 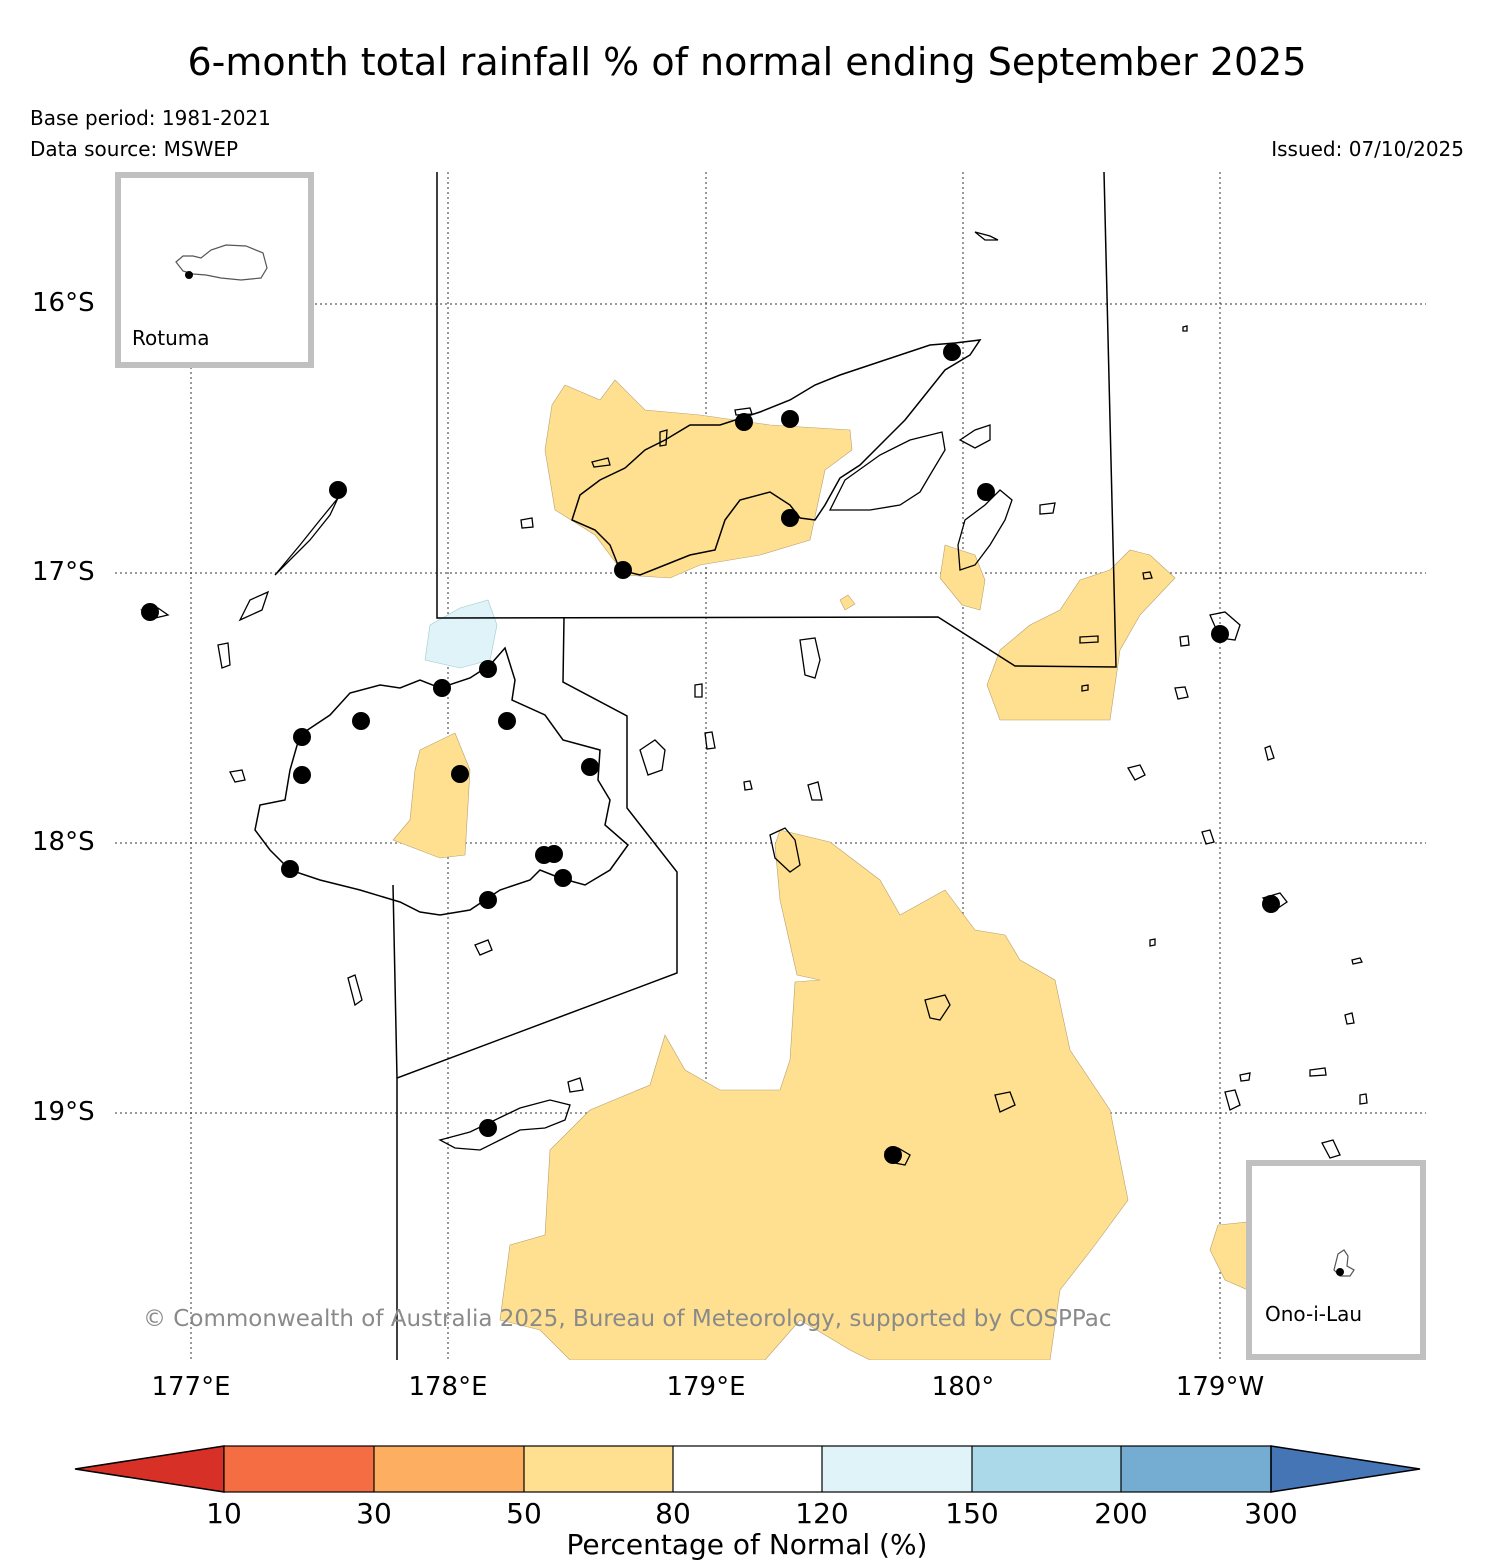 What do you see at coordinates (461, 634) in the screenshot?
I see `above-normal-region` at bounding box center [461, 634].